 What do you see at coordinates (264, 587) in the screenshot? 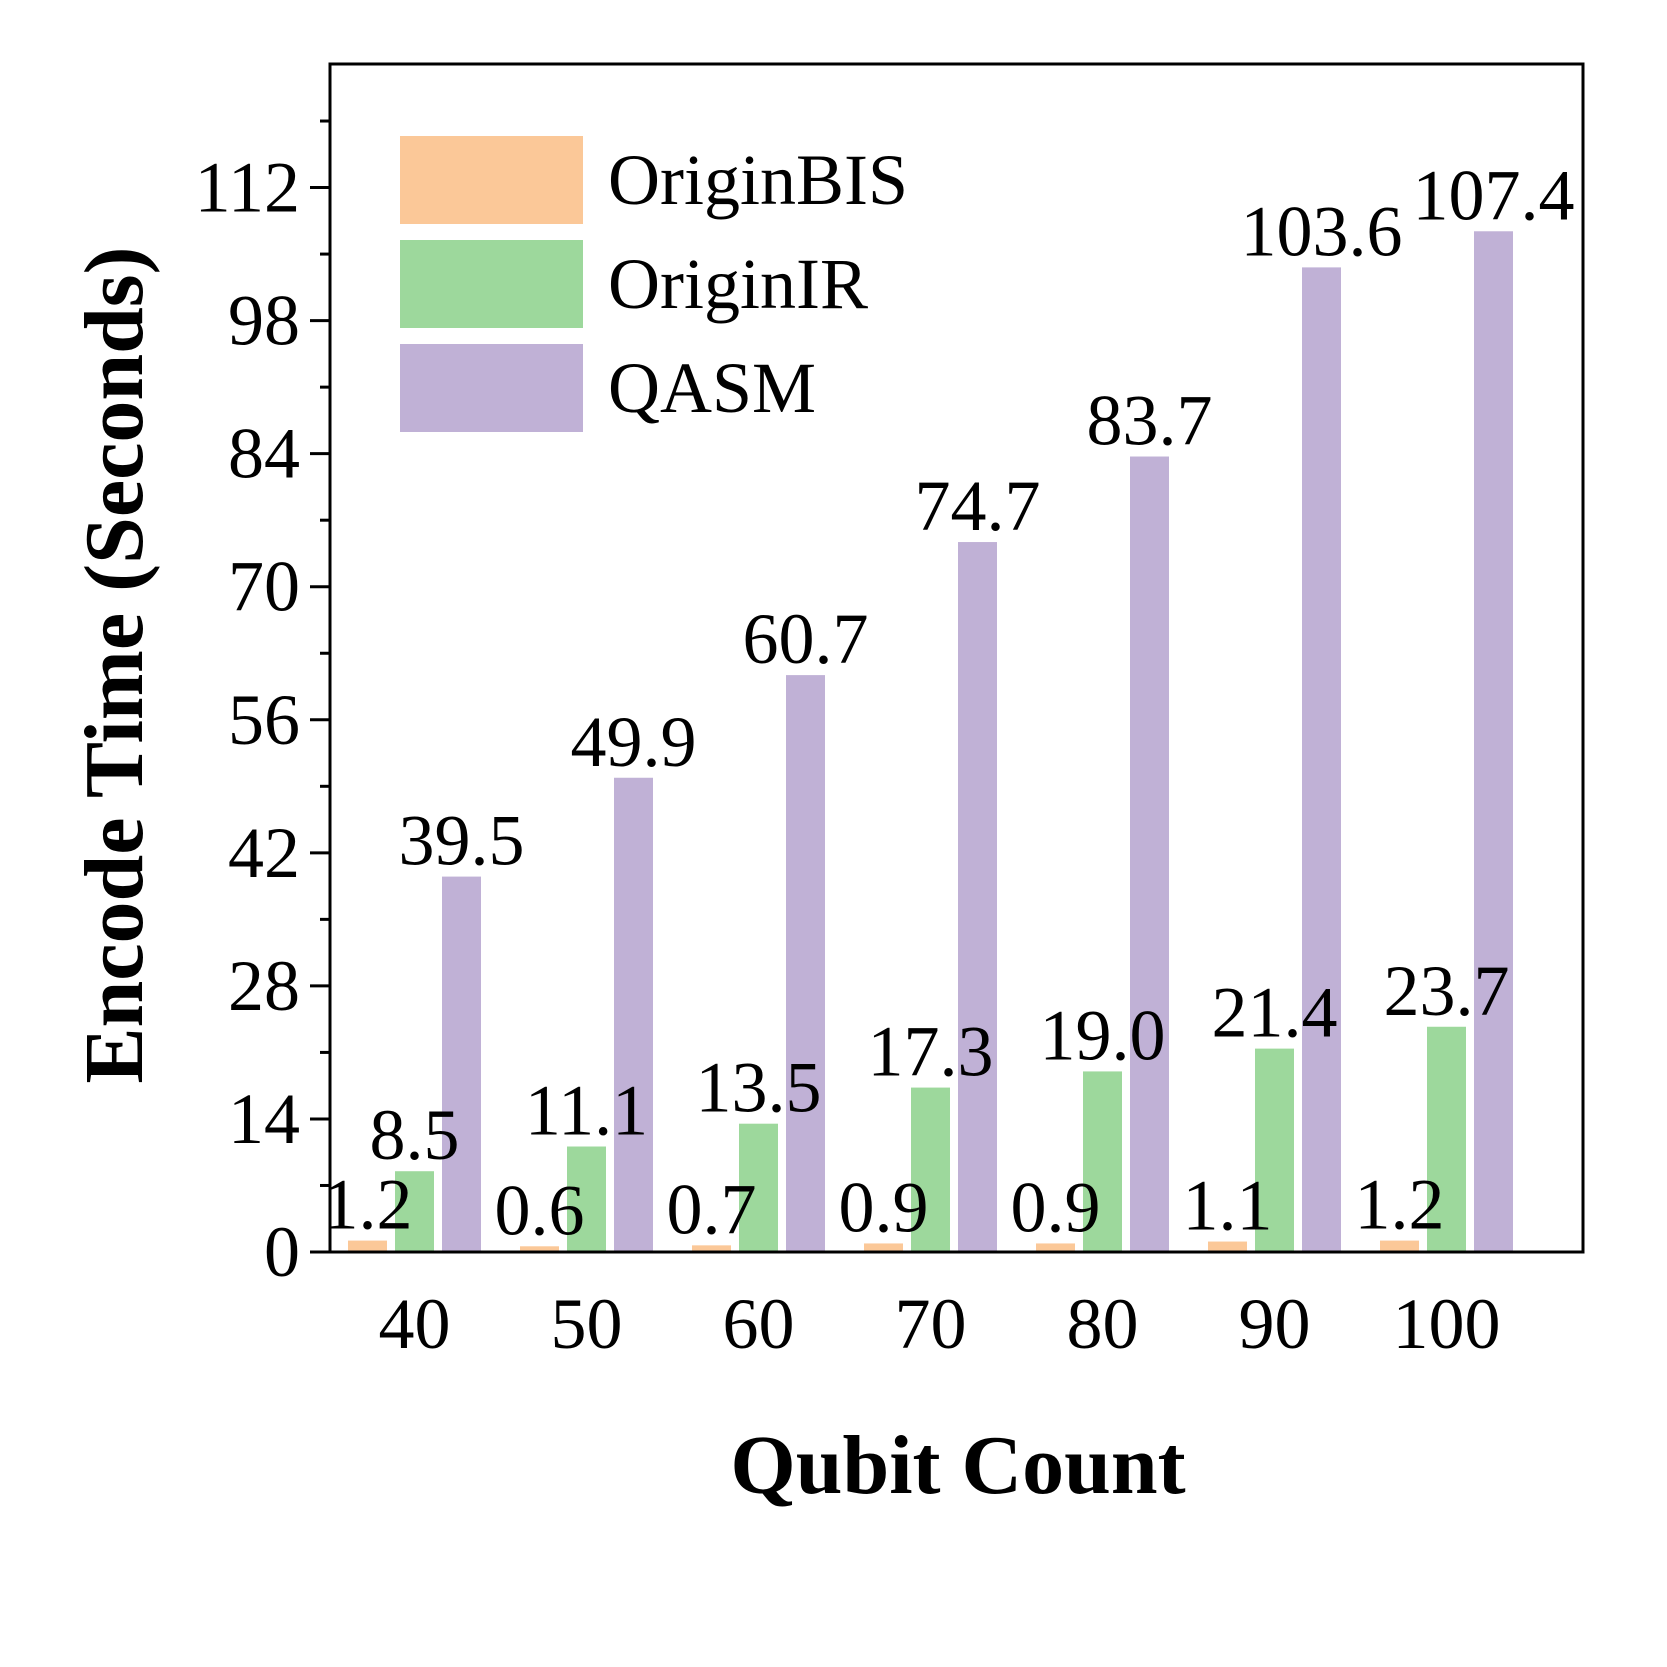
I see `y-tick-label: 70` at bounding box center [264, 587].